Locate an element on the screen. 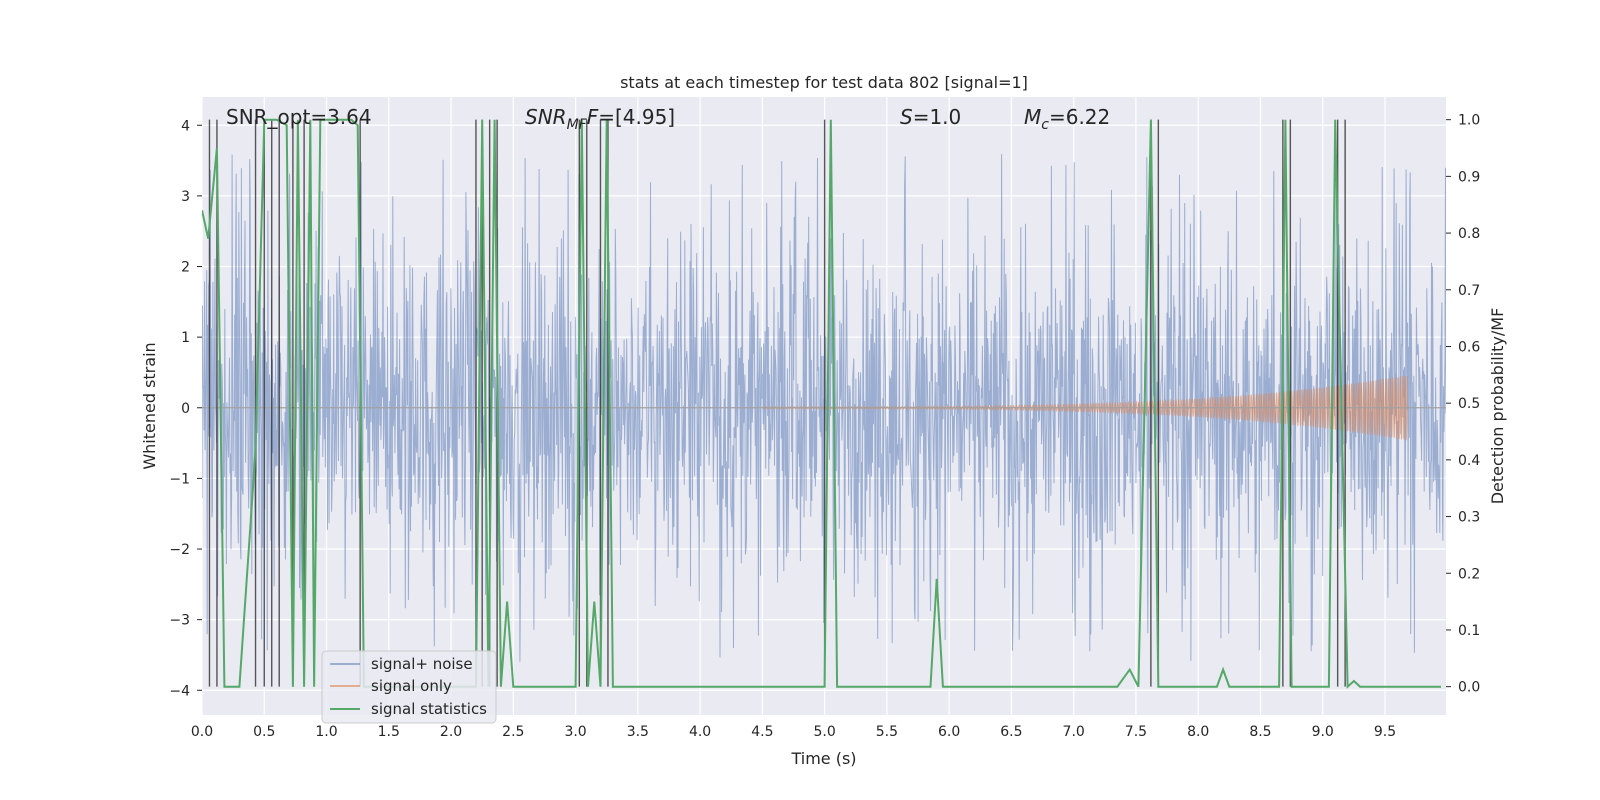 Image resolution: width=1600 pixels, height=800 pixels. x-tick-label: 9.5 is located at coordinates (1385, 732).